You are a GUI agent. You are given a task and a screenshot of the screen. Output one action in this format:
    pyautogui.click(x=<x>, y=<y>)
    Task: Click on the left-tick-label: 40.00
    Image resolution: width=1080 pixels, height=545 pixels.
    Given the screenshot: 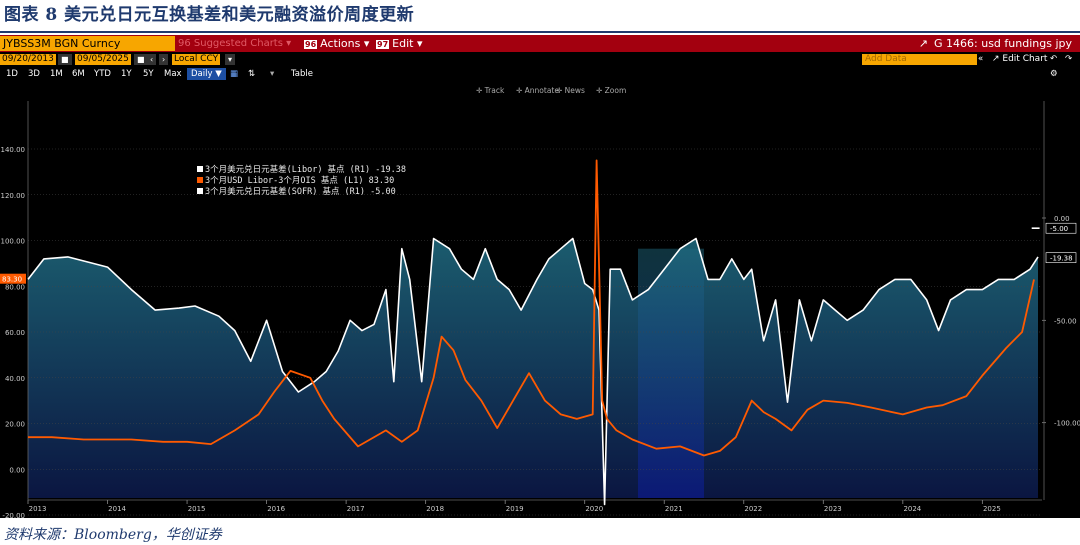 What is the action you would take?
    pyautogui.click(x=15, y=379)
    